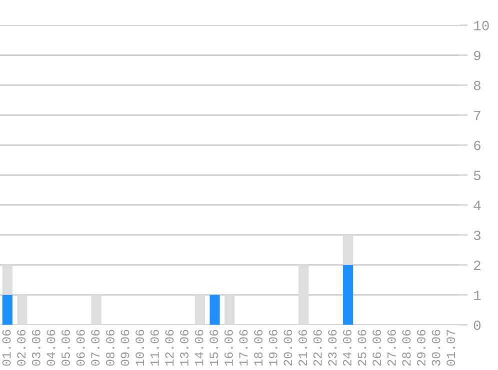  I want to click on x-tick-label: 07.06, so click(95, 348).